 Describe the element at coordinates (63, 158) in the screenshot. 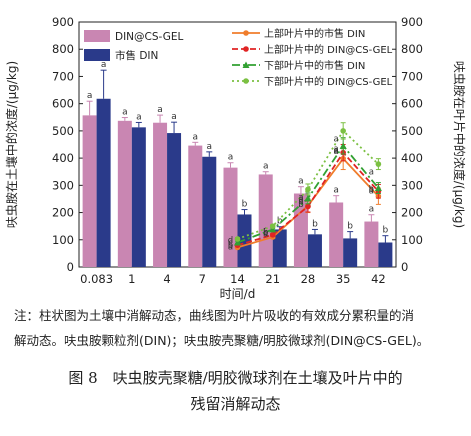

I see `left-axis-tick-label: 400` at that location.